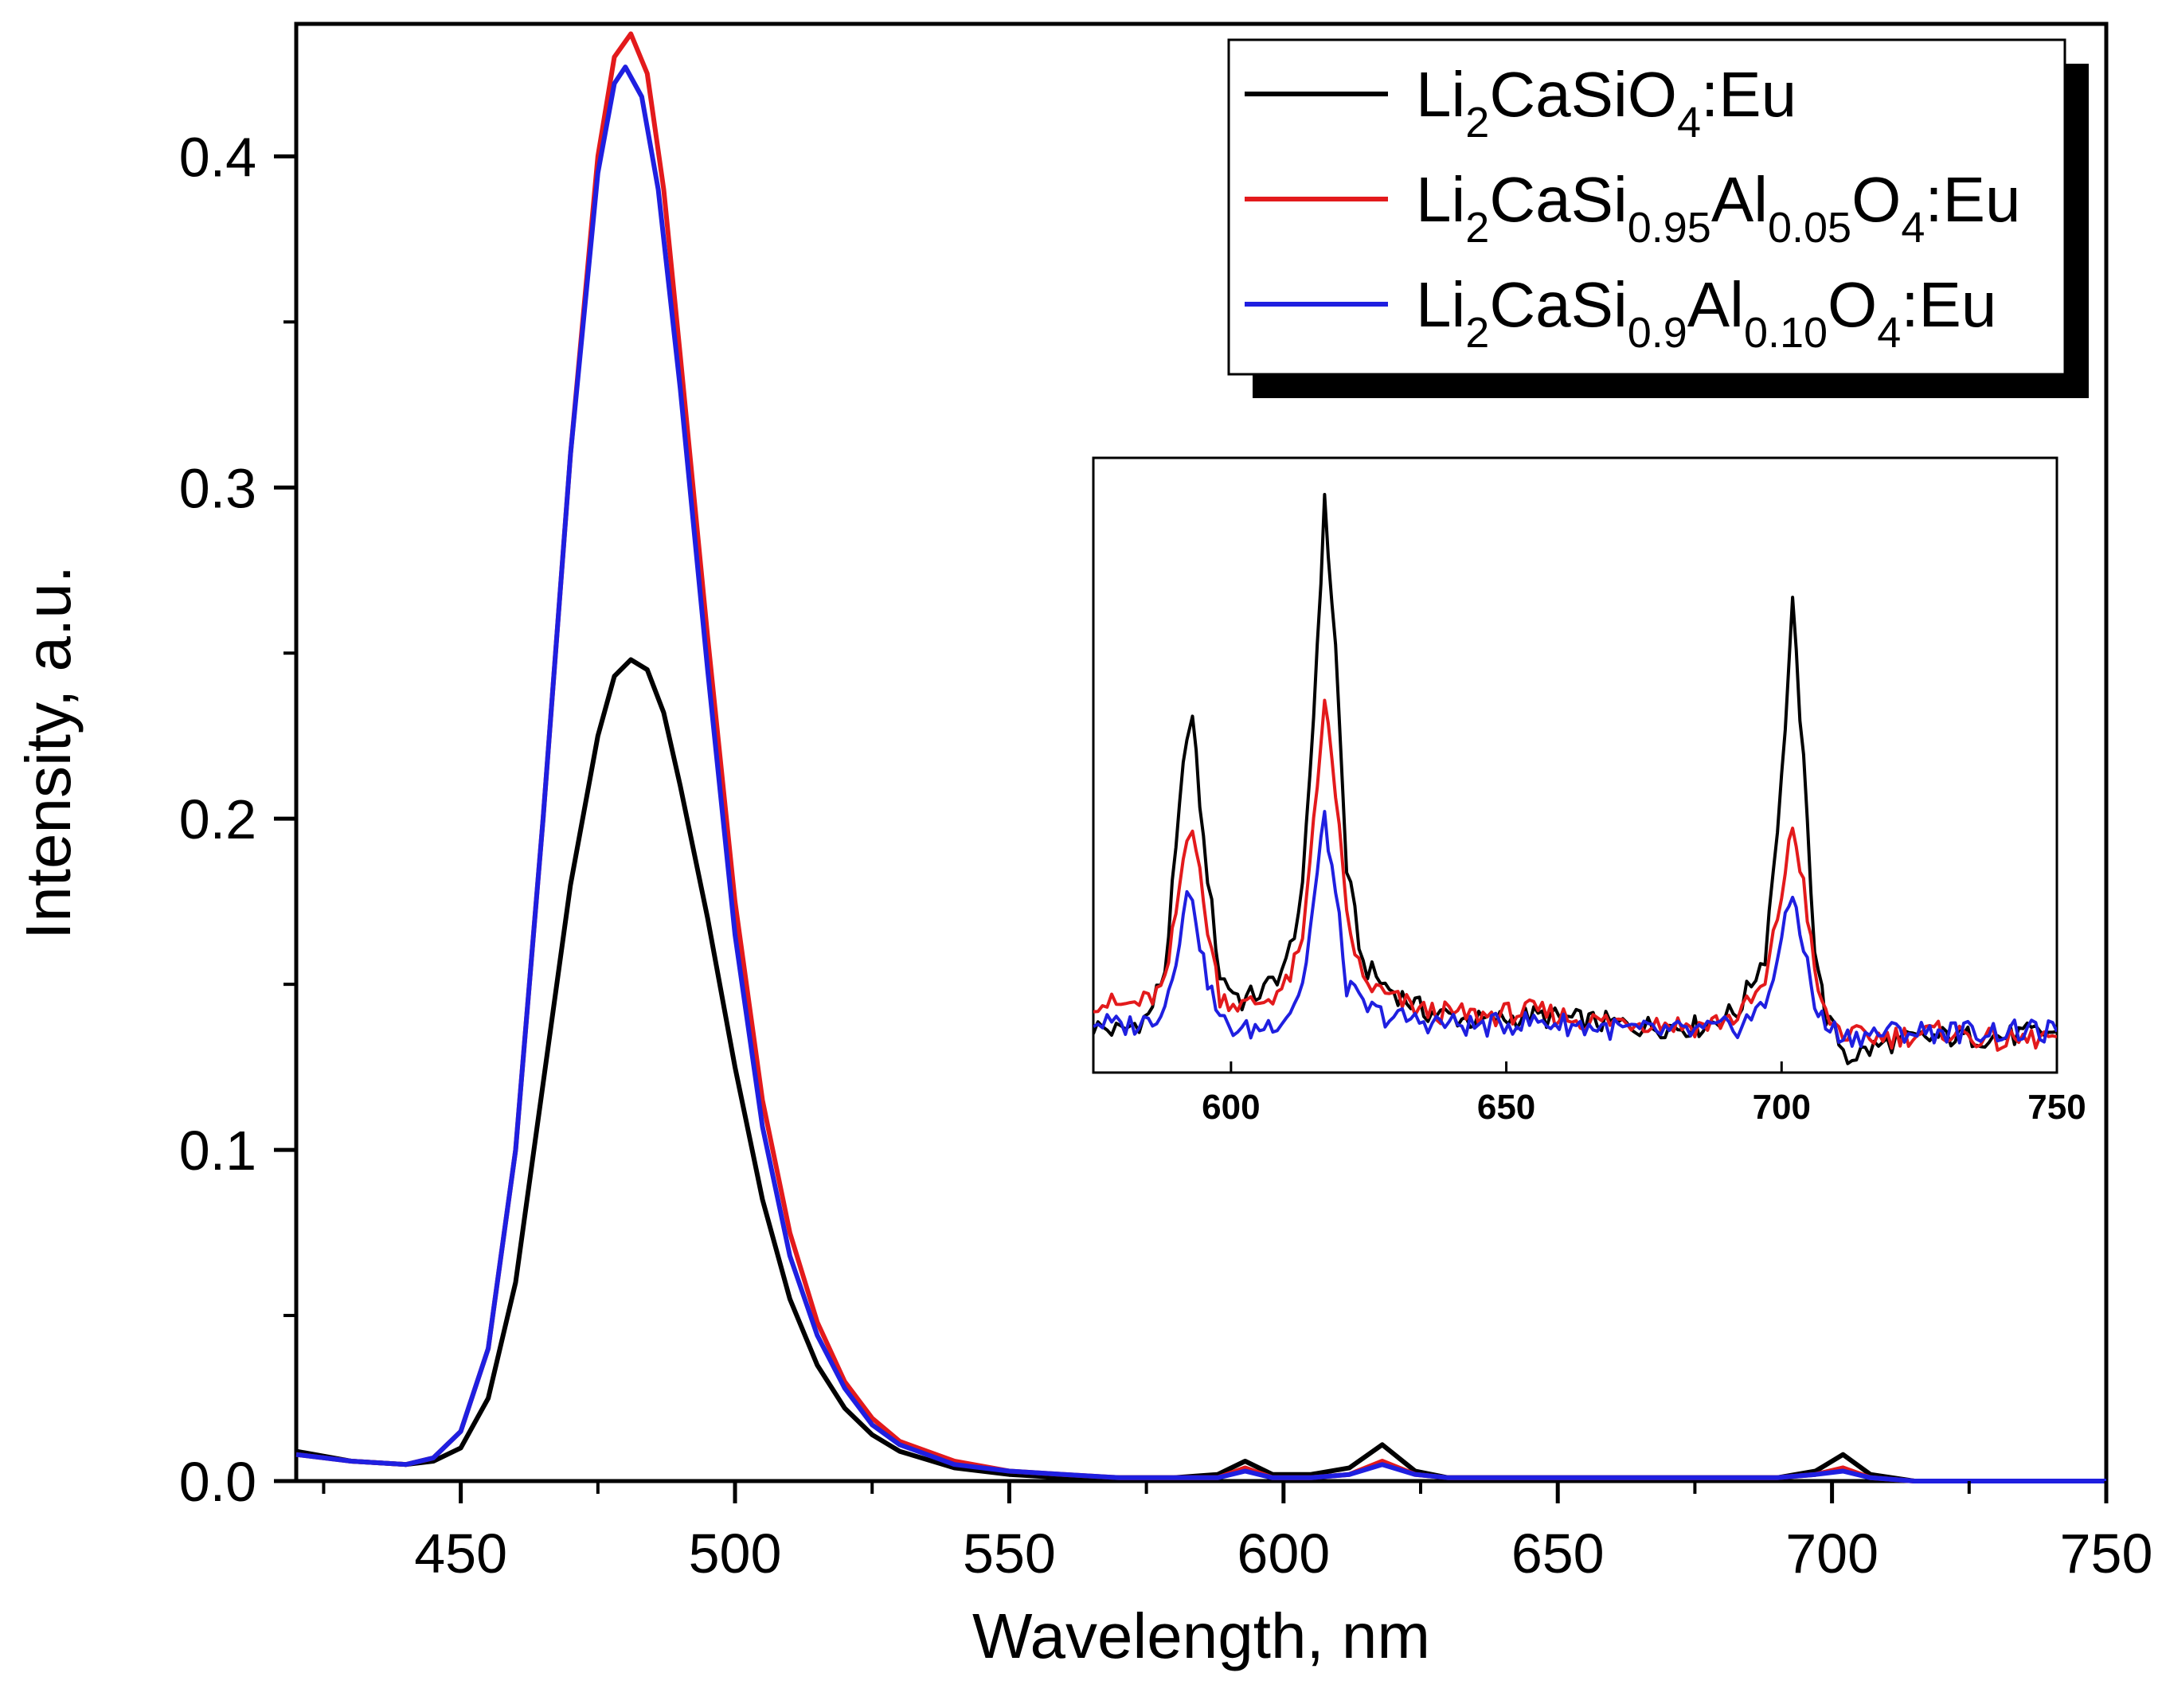 This screenshot has height=1708, width=2162. Describe the element at coordinates (2057, 1107) in the screenshot. I see `inset-x-tick-label: 750` at that location.